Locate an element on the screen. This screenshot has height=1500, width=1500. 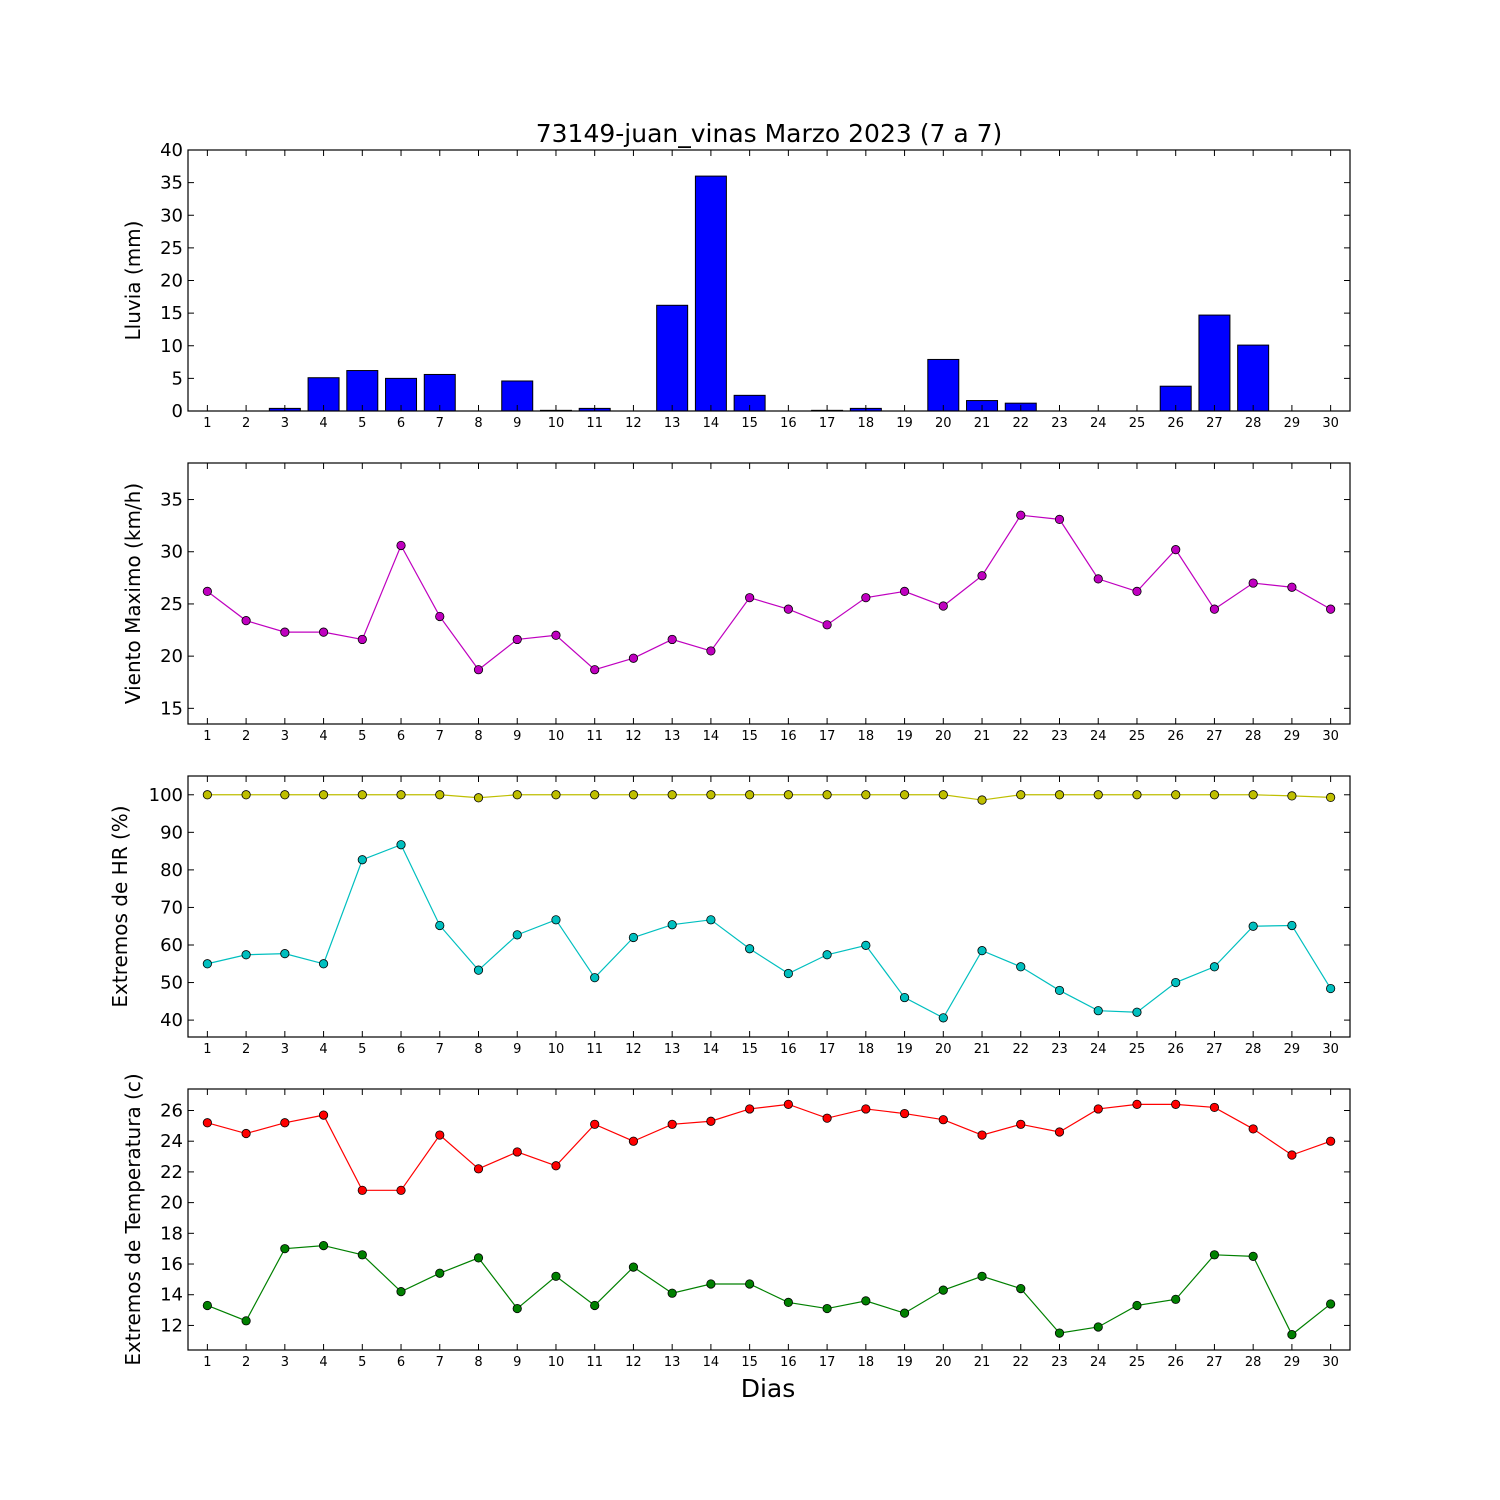
x-tick-label: 9 is located at coordinates (517, 1049).